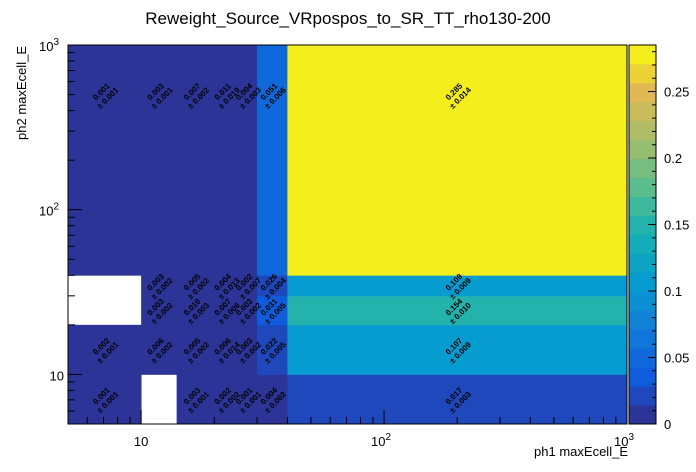  What do you see at coordinates (57, 375) in the screenshot?
I see `y-tick-label: 10` at bounding box center [57, 375].